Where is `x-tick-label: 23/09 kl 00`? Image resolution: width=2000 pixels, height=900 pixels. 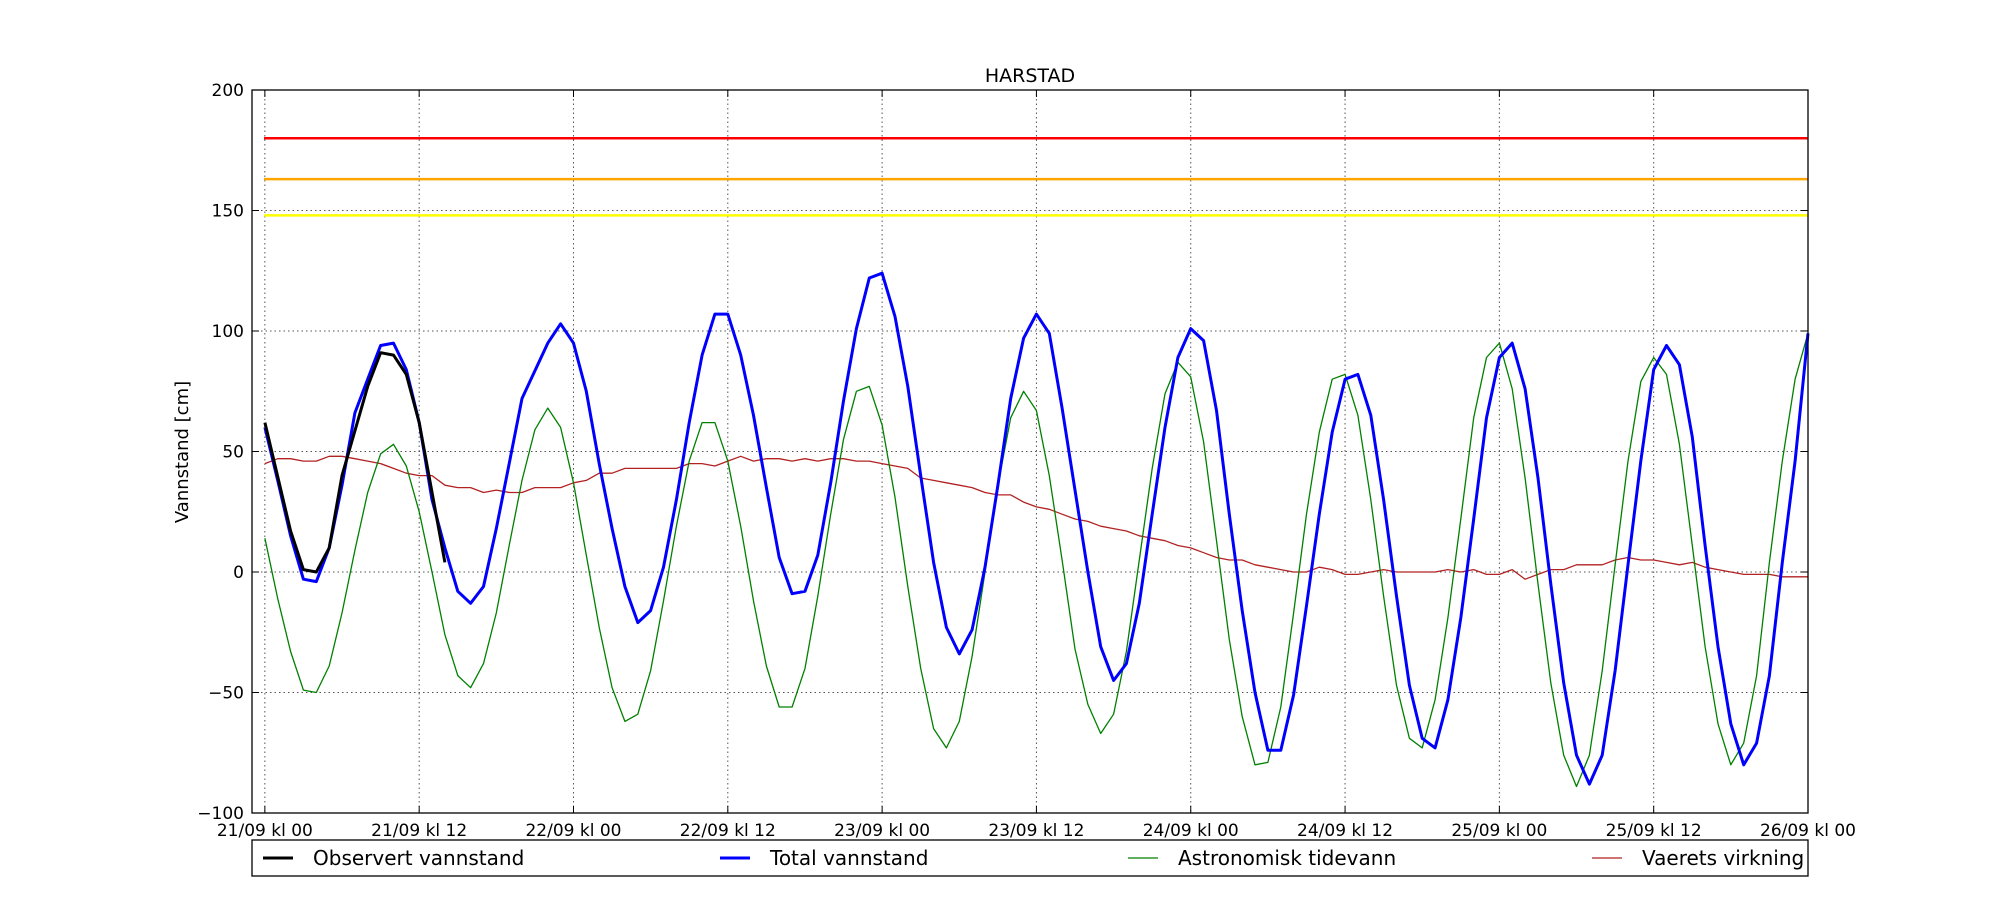
x-tick-label: 23/09 kl 00 is located at coordinates (882, 831).